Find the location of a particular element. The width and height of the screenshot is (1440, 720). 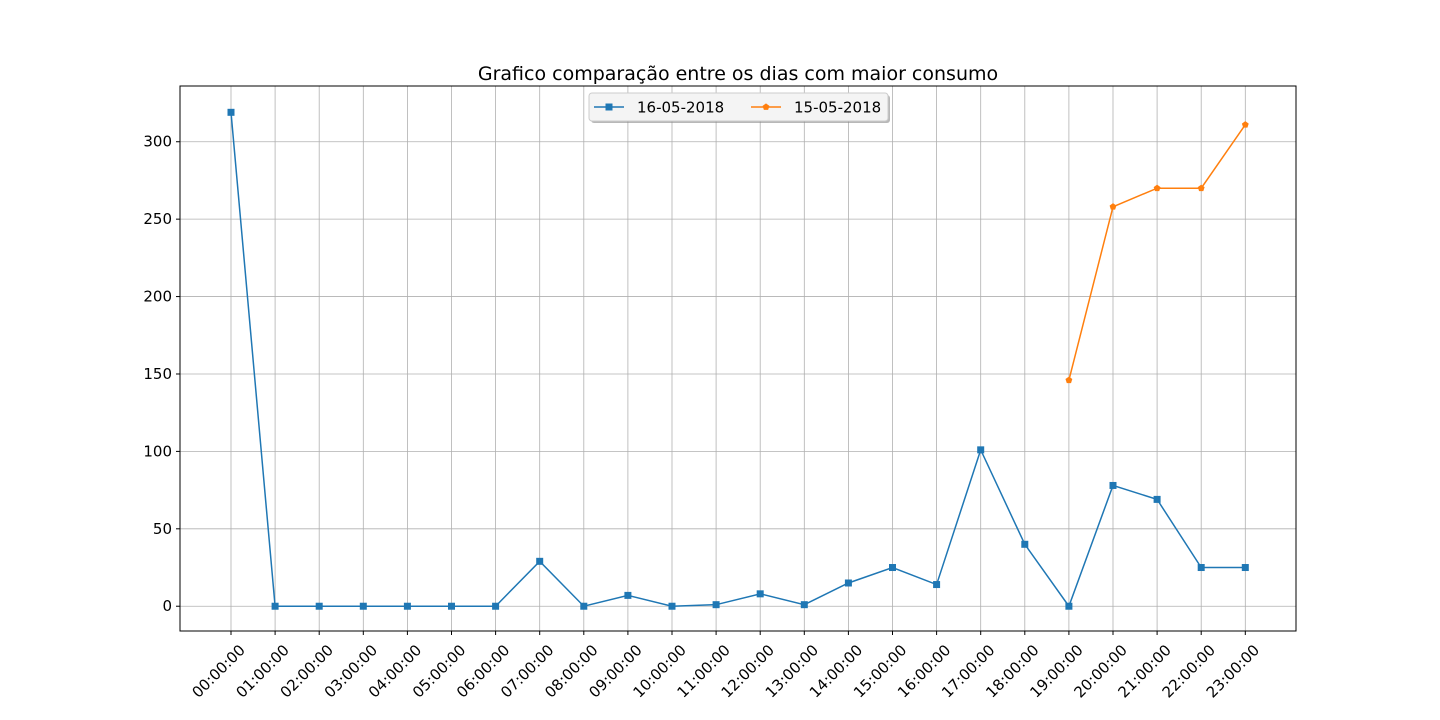

legend-box is located at coordinates (738, 107).